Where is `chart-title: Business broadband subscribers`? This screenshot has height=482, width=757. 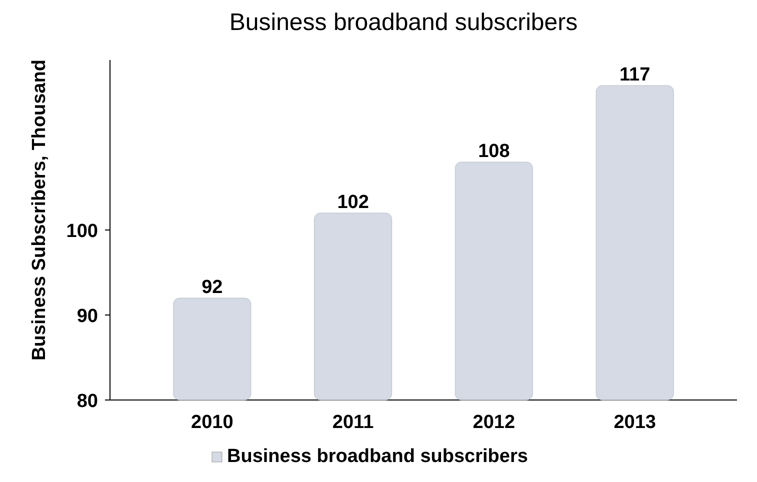 chart-title: Business broadband subscribers is located at coordinates (403, 22).